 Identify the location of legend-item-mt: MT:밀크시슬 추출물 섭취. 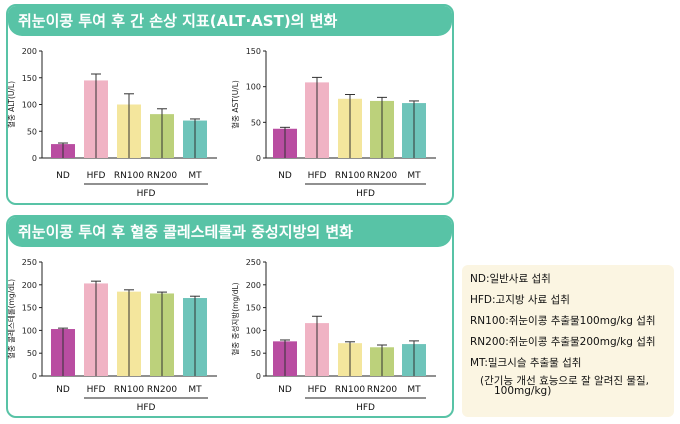
(526, 363).